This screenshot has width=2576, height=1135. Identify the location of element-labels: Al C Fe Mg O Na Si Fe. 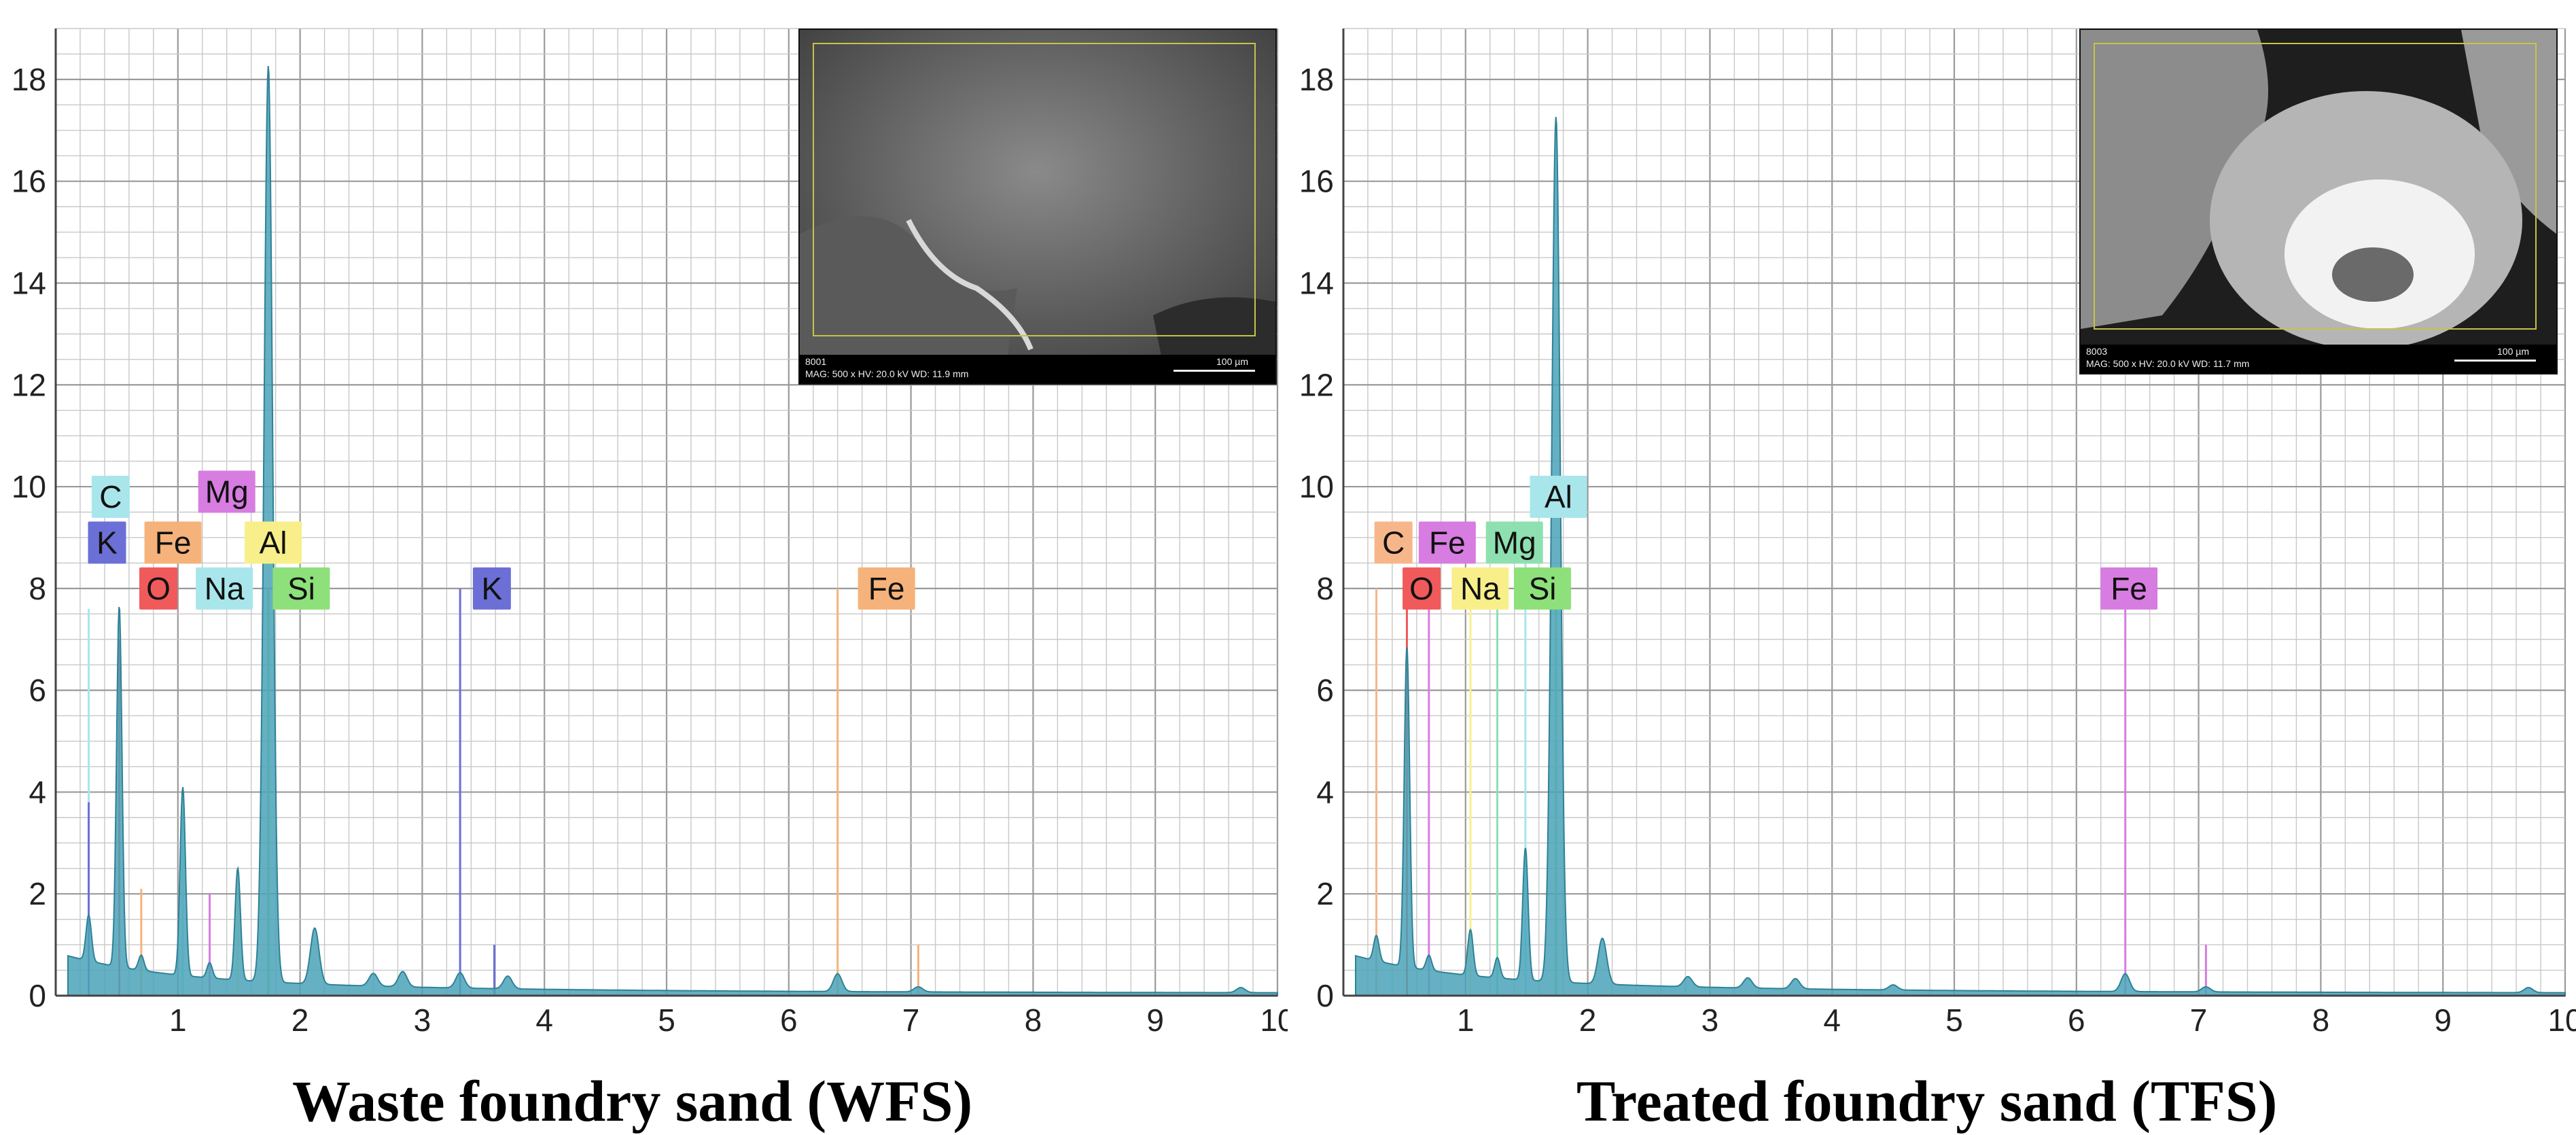
(1766, 543).